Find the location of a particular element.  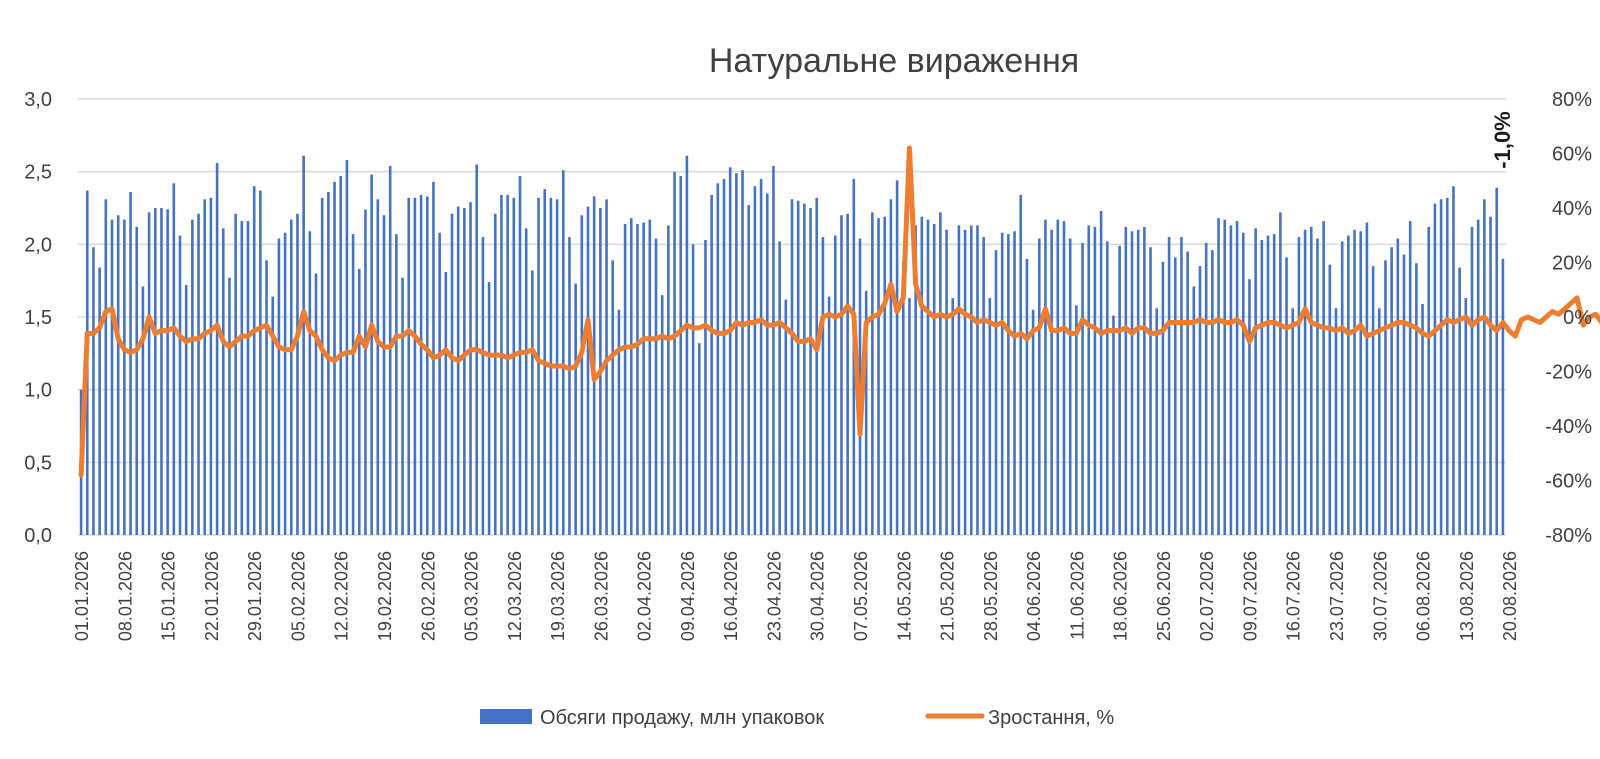

y-left-tick-label: 2,5 is located at coordinates (38, 173).